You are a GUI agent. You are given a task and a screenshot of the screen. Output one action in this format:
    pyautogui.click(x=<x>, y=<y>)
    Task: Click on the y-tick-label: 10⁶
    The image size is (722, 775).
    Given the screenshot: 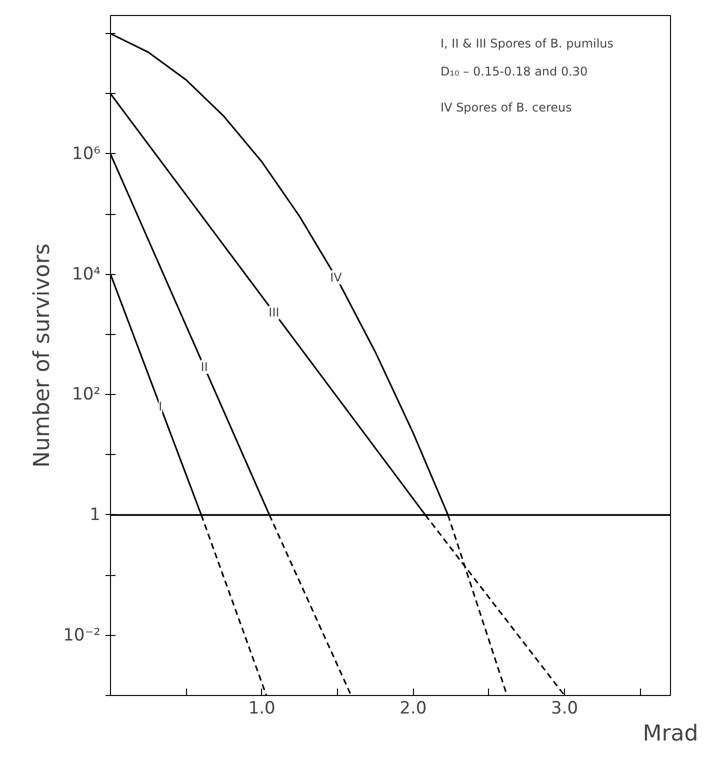 What is the action you would take?
    pyautogui.click(x=86, y=154)
    